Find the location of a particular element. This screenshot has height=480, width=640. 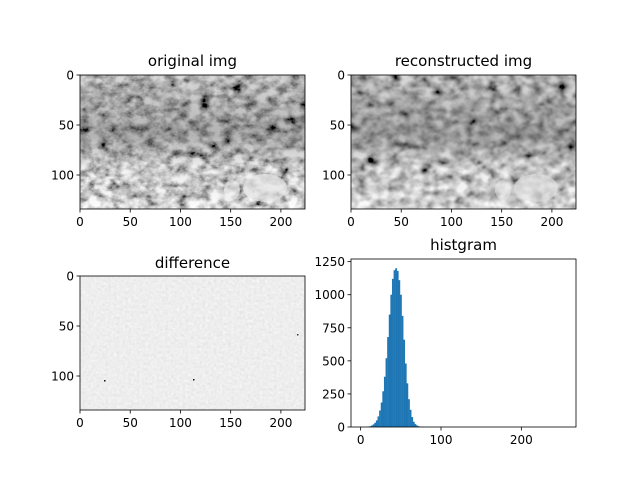

y-tick-label: 1000 is located at coordinates (329, 295).